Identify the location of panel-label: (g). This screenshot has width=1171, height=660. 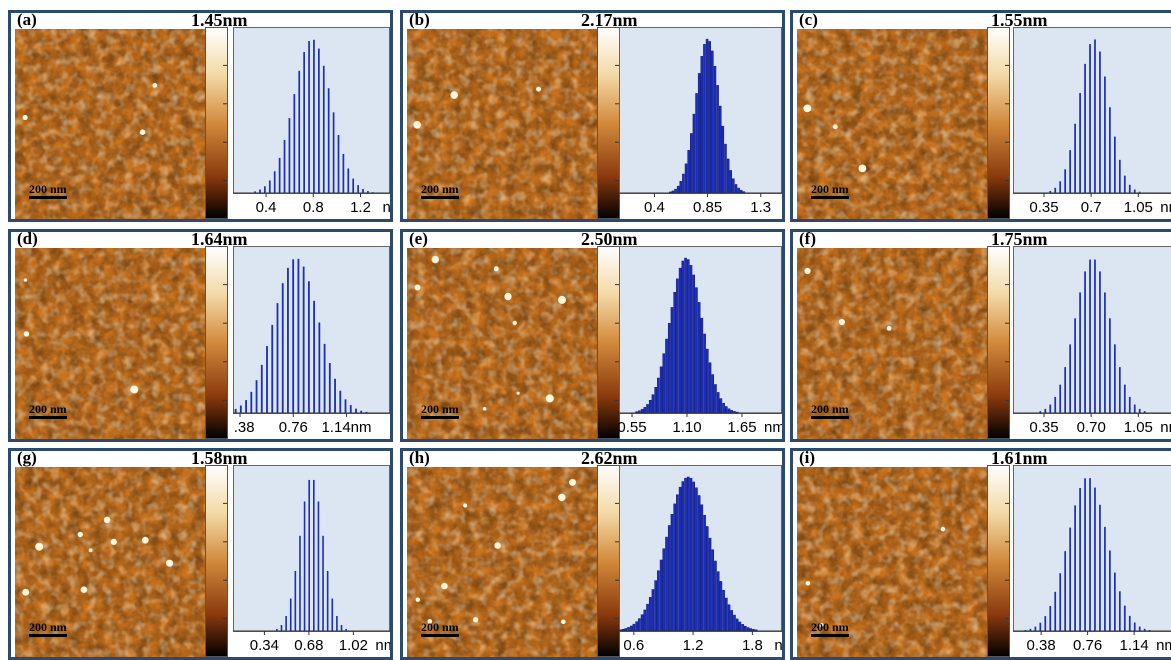
(27, 458).